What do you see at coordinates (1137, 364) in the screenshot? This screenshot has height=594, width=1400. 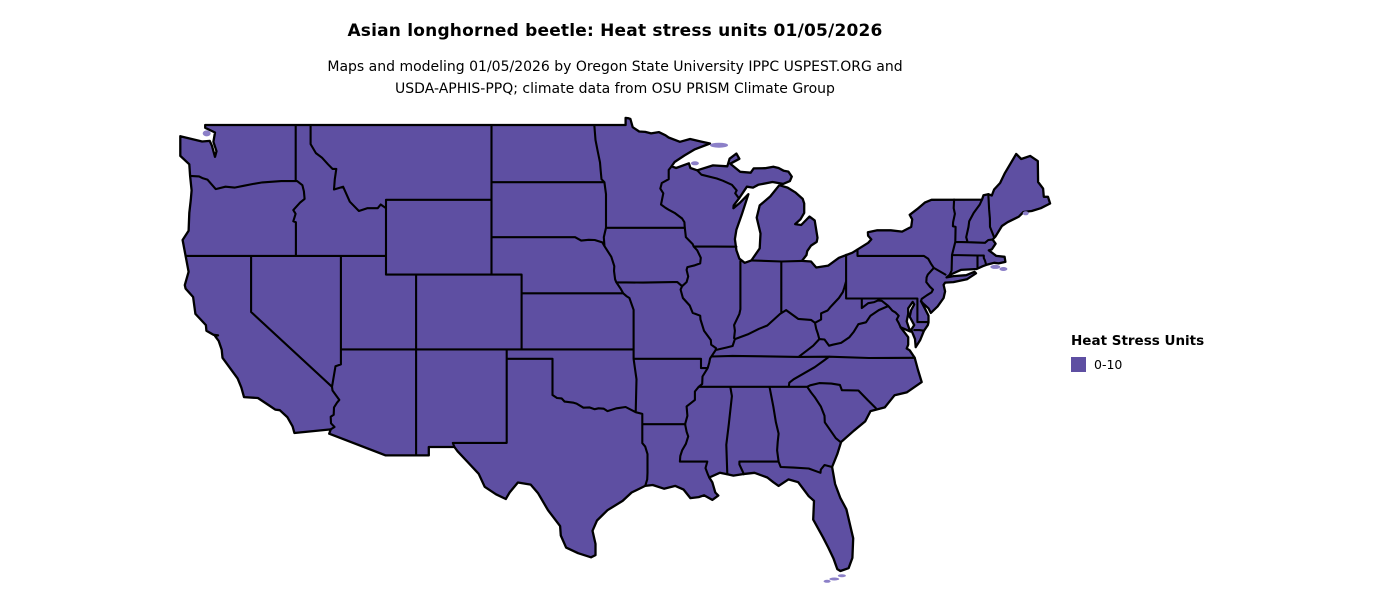 I see `legend-item-0-10: 0-10` at bounding box center [1137, 364].